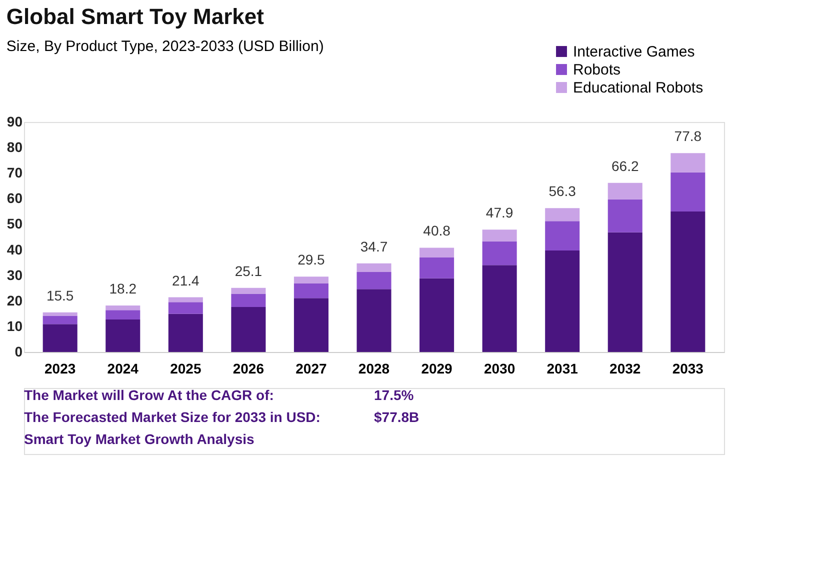 This screenshot has width=836, height=573. What do you see at coordinates (625, 368) in the screenshot?
I see `x-tick-label: 2032` at bounding box center [625, 368].